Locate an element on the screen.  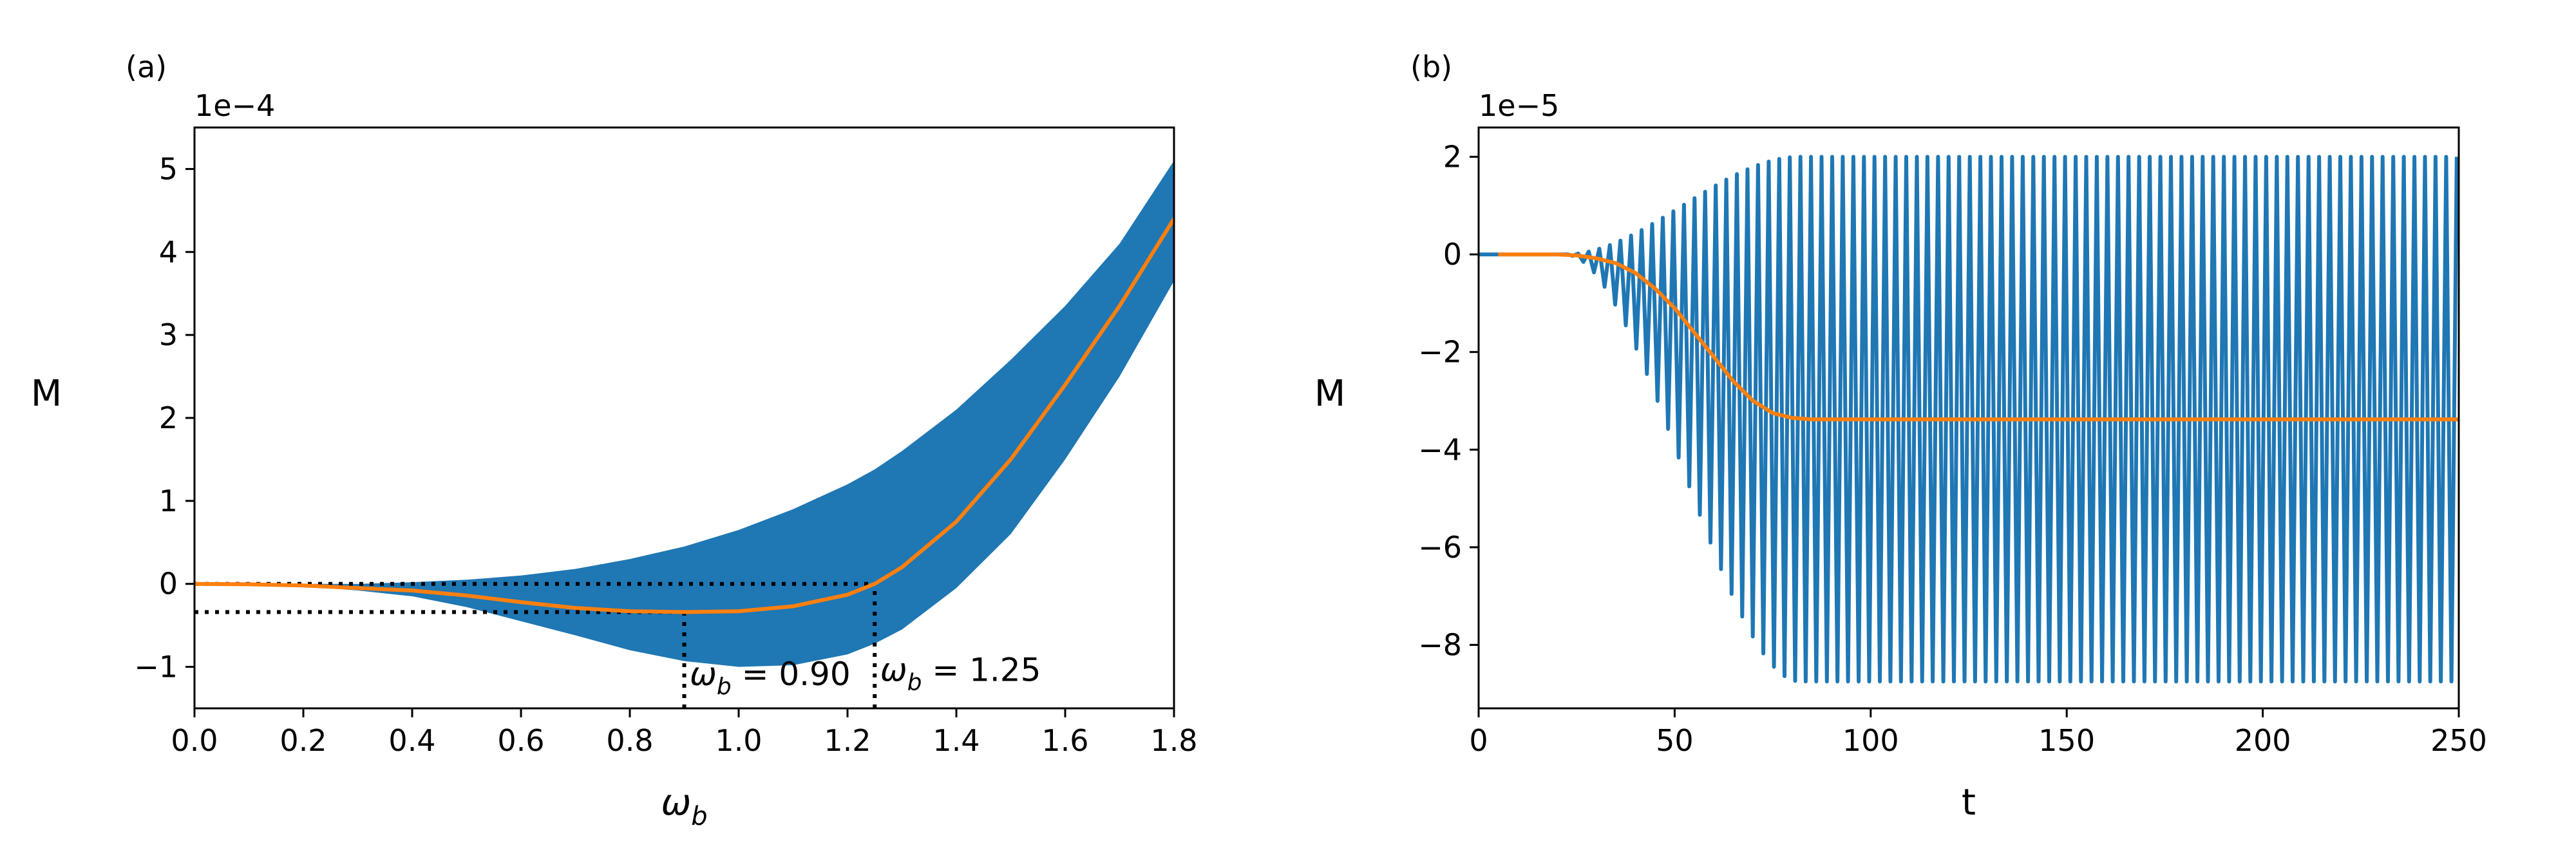
x-tick-label: 0.8 is located at coordinates (629, 740).